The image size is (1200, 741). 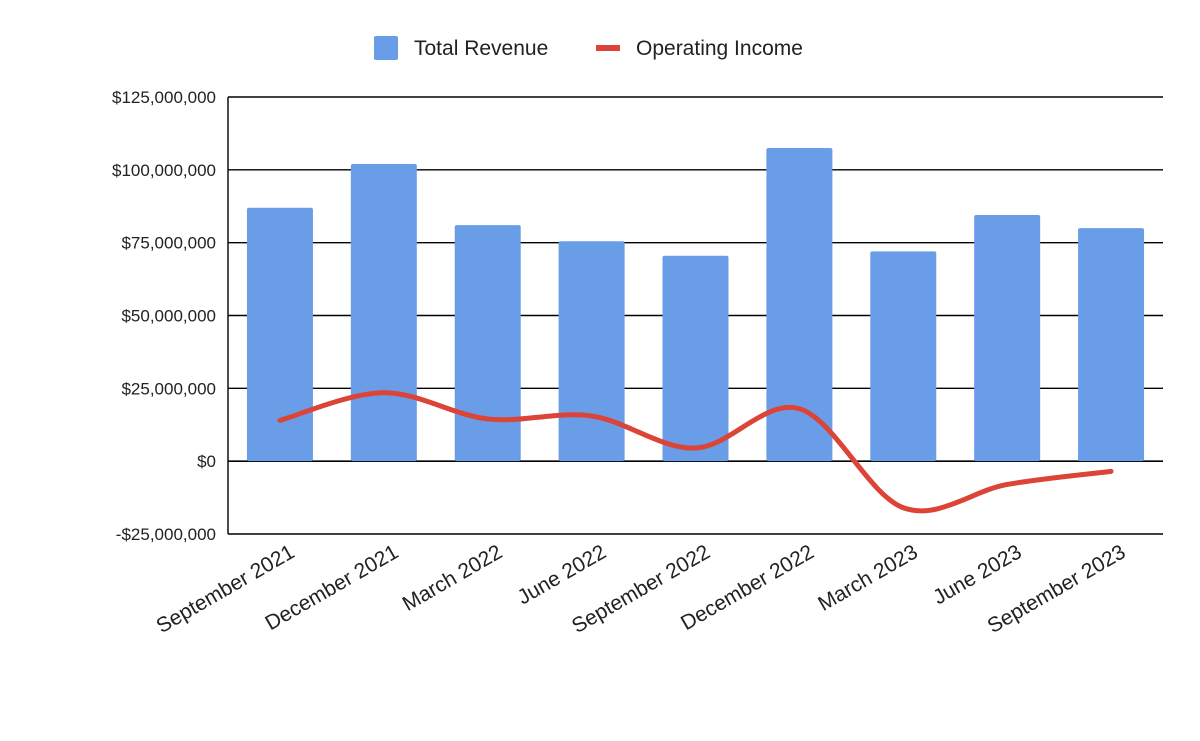 I want to click on x-tick-label: June 2023, so click(x=977, y=574).